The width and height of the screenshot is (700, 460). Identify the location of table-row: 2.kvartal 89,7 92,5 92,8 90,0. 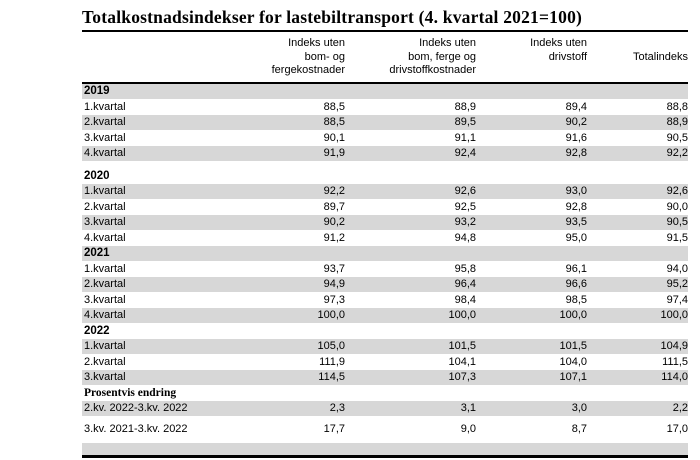
(385, 207).